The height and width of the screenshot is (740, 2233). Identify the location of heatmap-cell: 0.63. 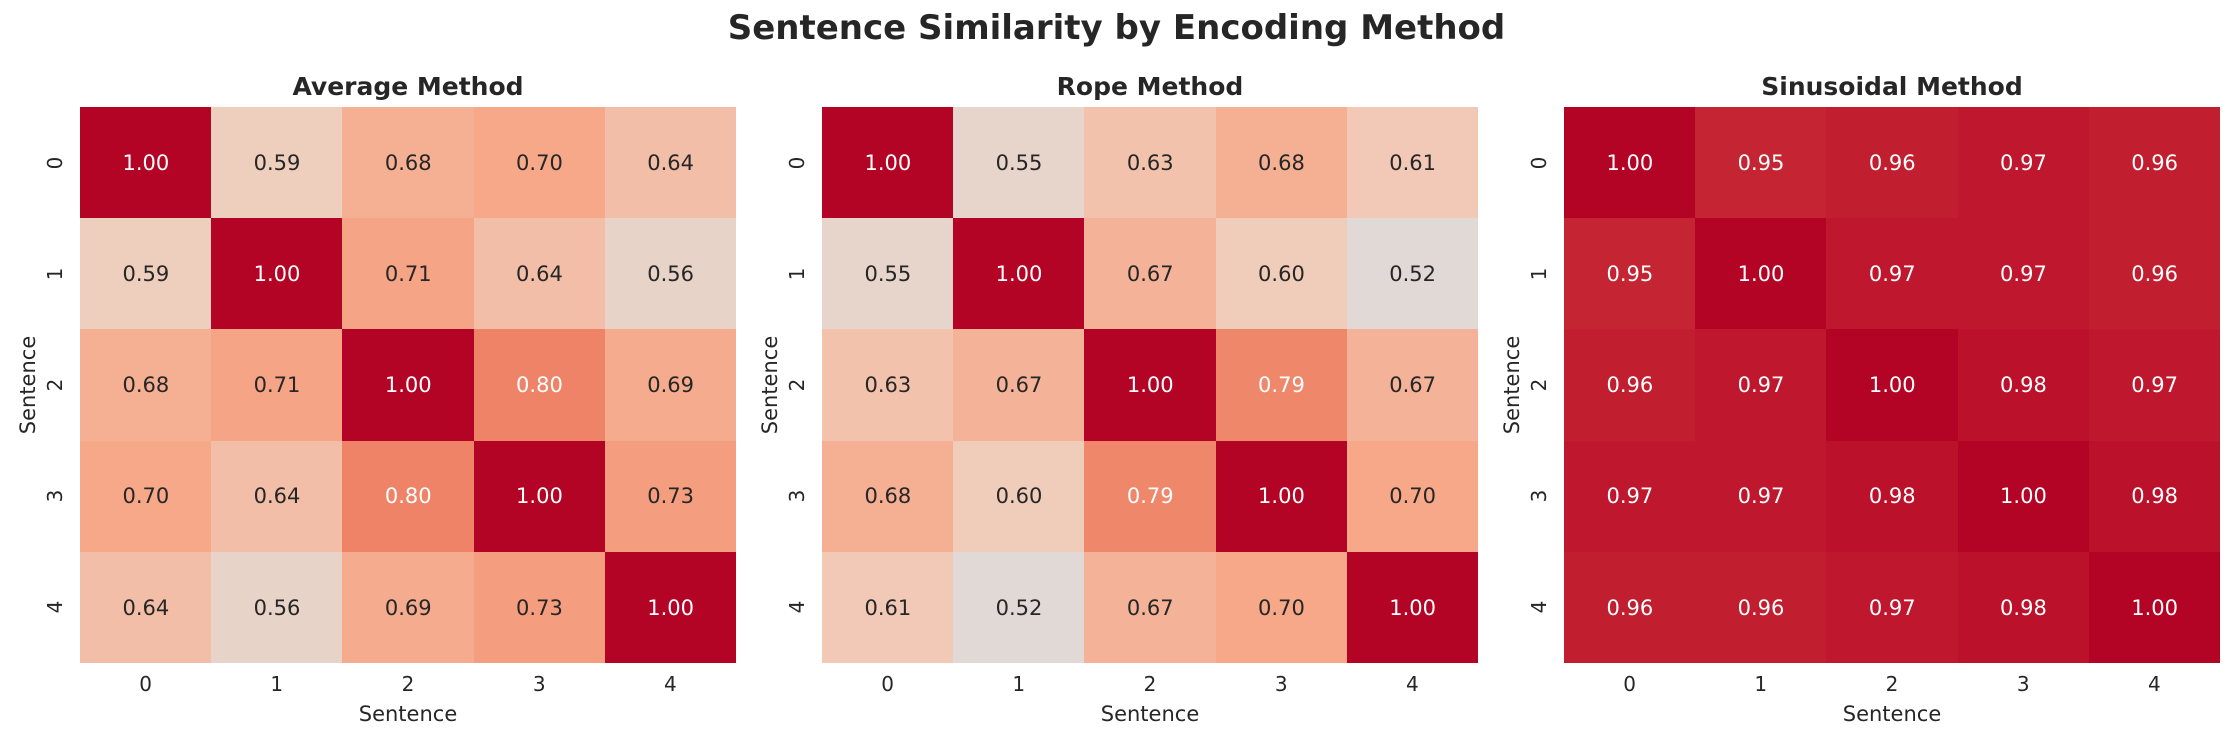
(888, 385).